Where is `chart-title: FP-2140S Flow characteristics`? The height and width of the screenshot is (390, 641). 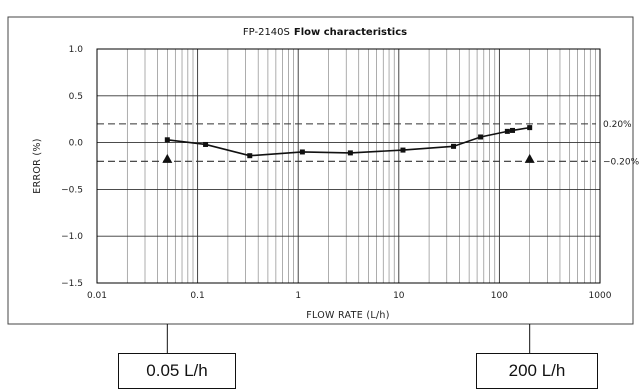 chart-title: FP-2140S Flow characteristics is located at coordinates (325, 32).